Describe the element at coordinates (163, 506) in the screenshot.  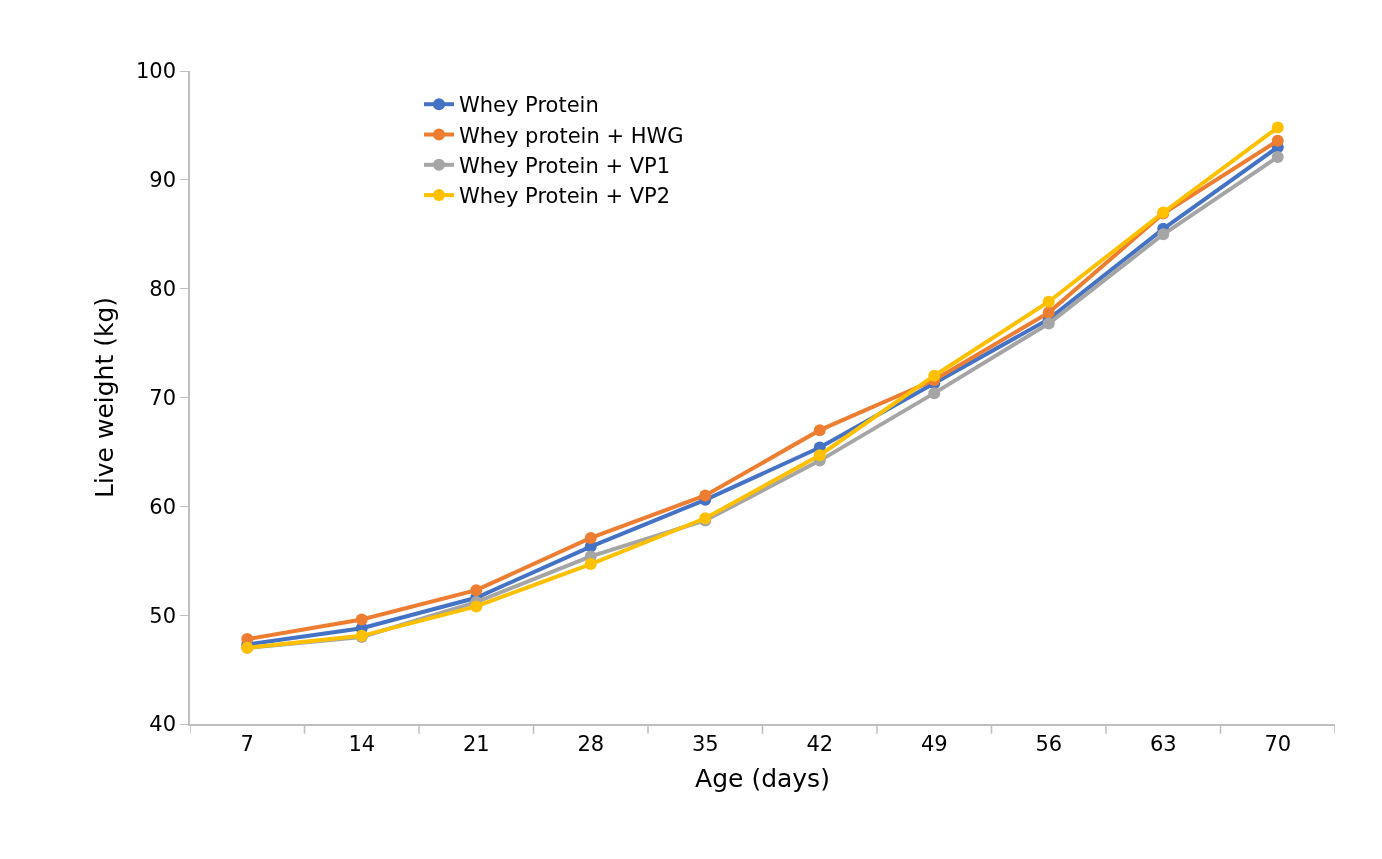
I see `y-tick-label: 60` at that location.